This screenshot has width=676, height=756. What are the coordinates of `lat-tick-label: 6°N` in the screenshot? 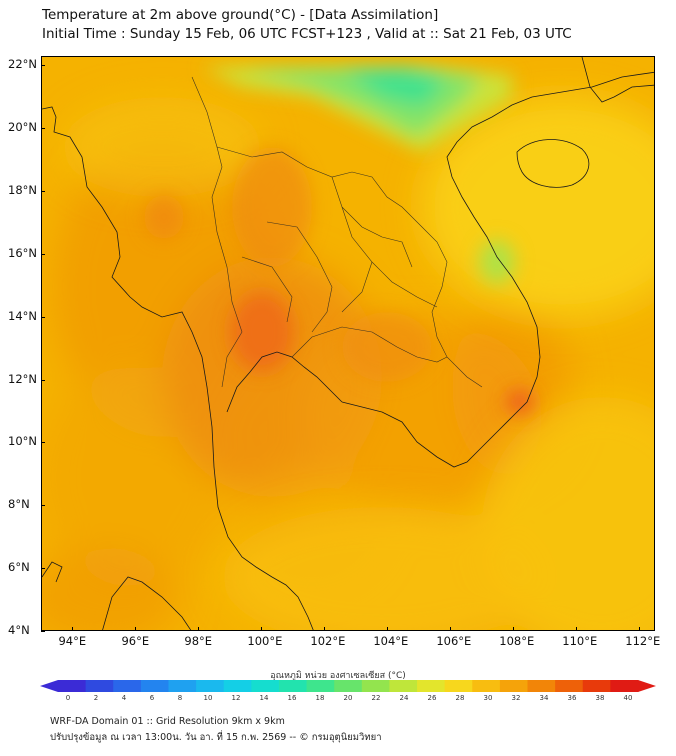 It's located at (19, 567).